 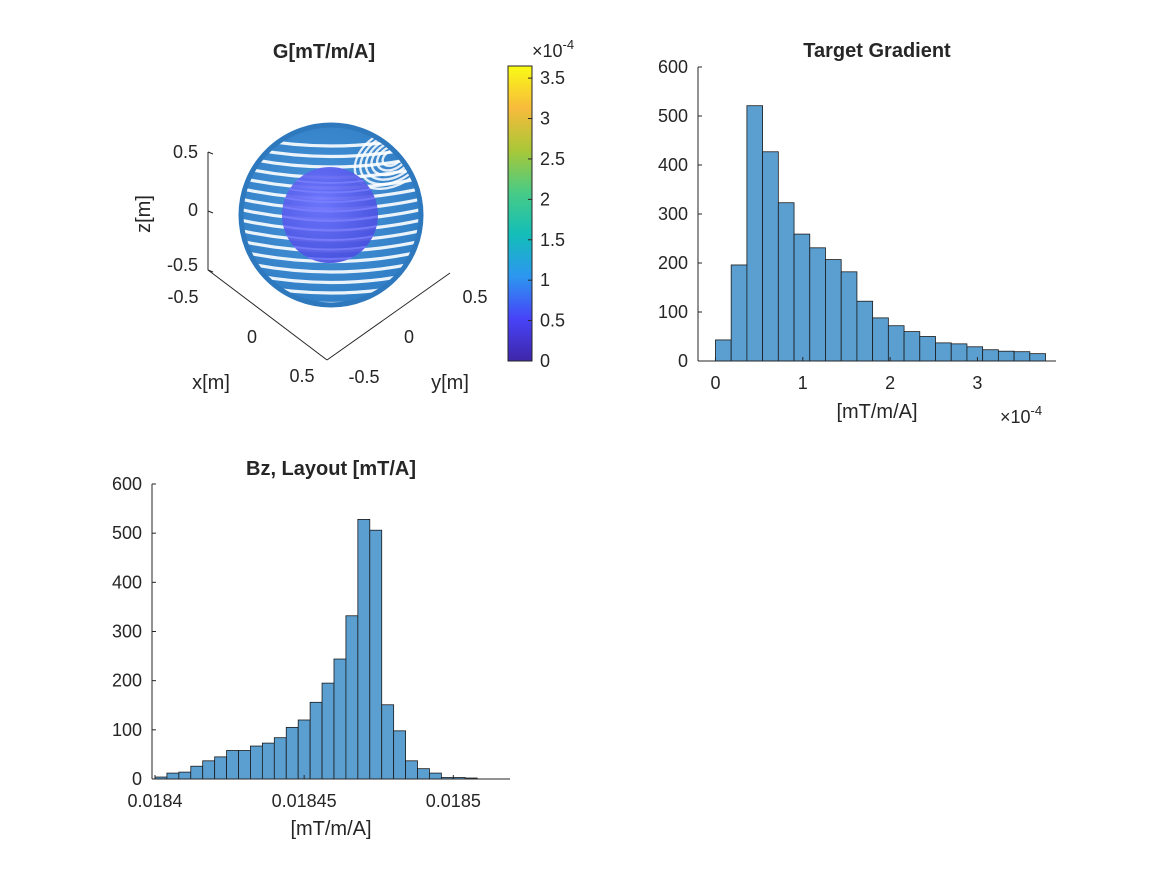 I want to click on z-tick-label: 0, so click(x=193, y=210).